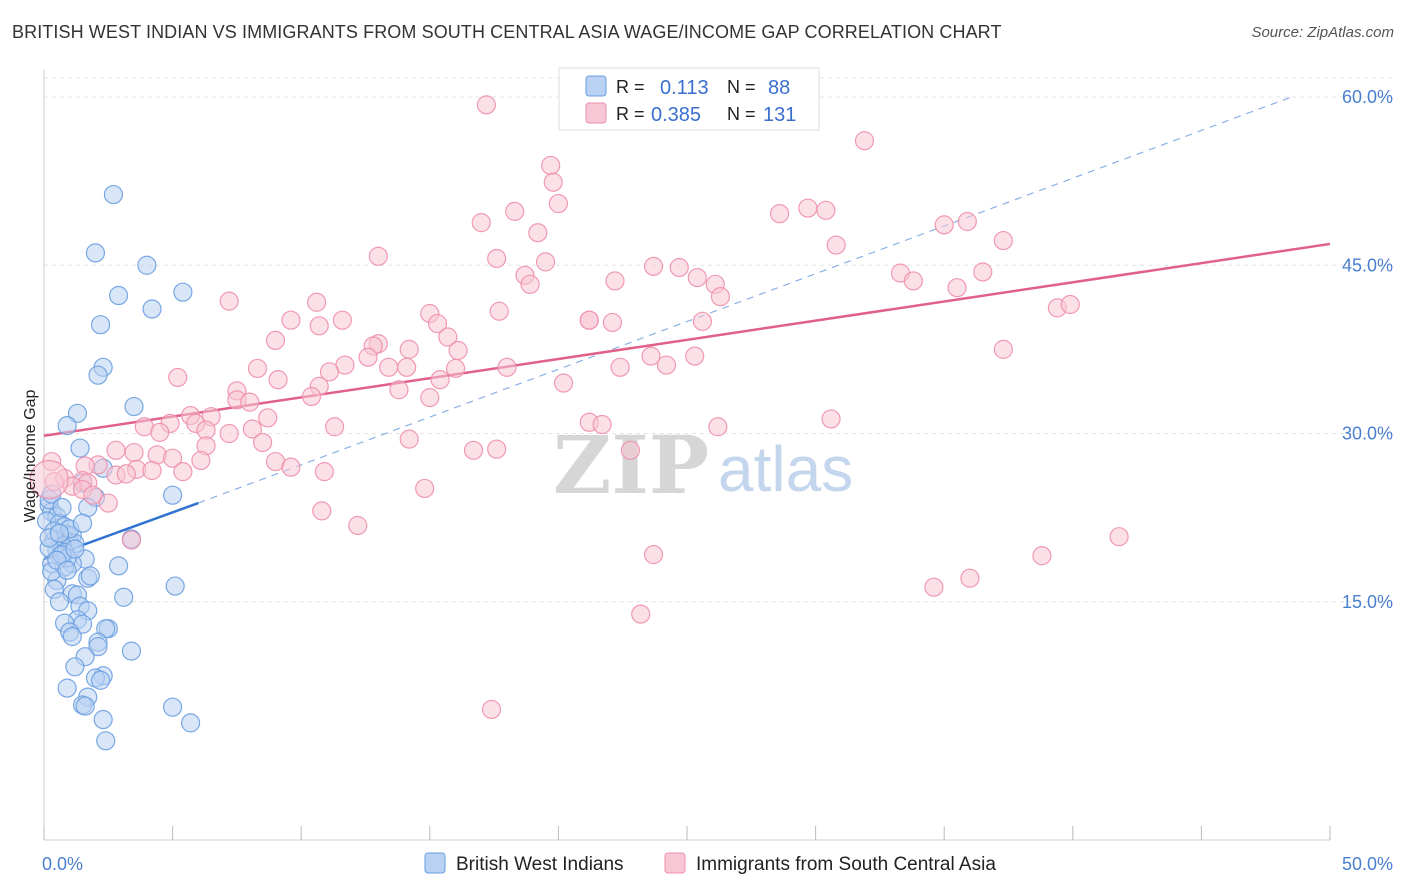  I want to click on stats-n-value-2: 131, so click(779, 115).